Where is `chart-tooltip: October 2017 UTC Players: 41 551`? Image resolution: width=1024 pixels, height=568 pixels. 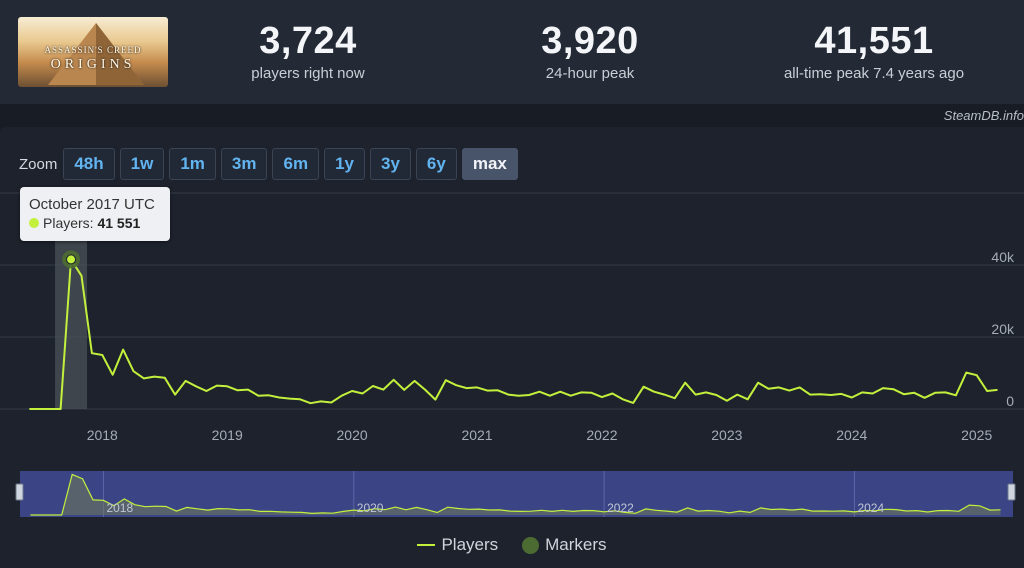
chart-tooltip: October 2017 UTC Players: 41 551 is located at coordinates (95, 214).